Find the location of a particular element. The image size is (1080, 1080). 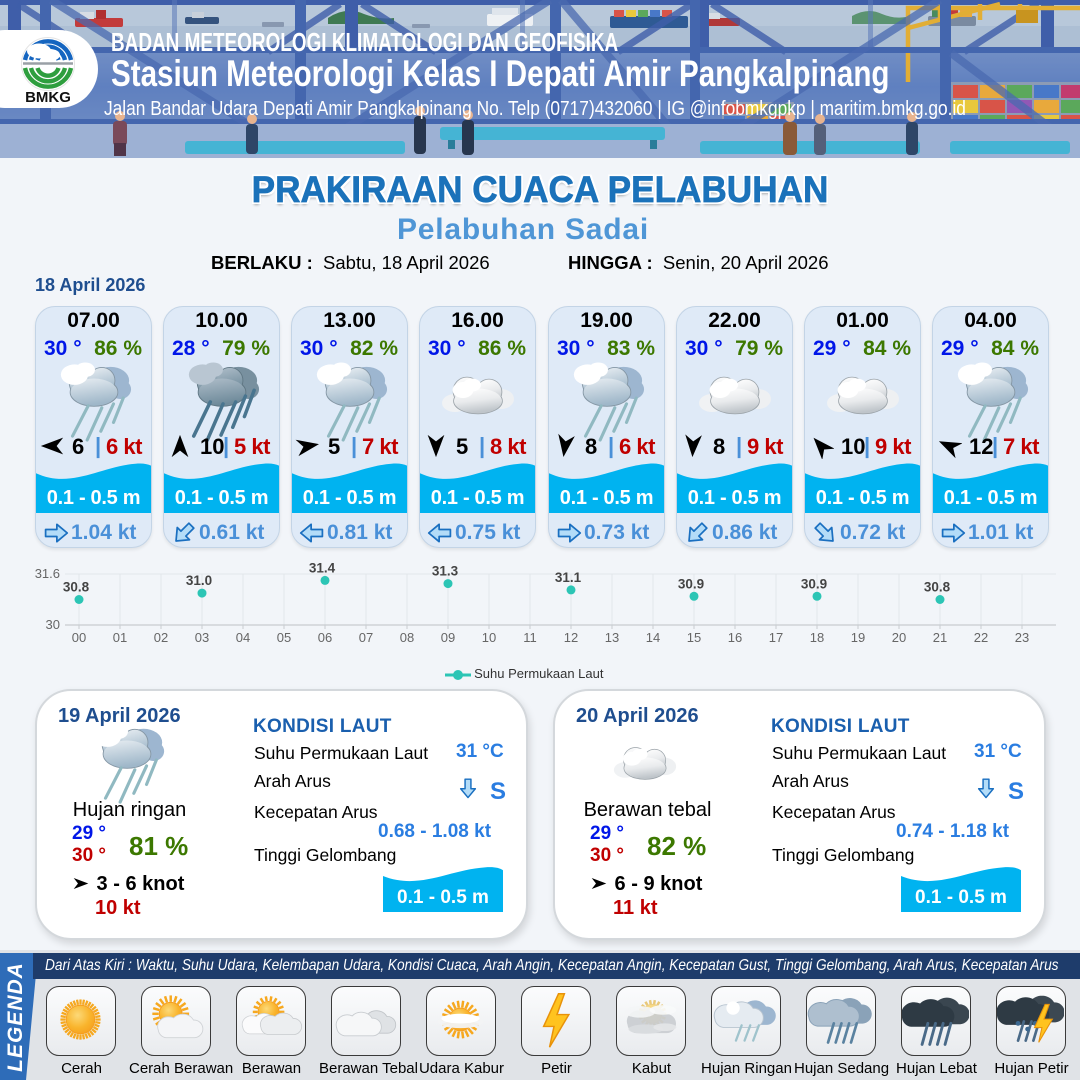

svg-text: 05 is located at coordinates (284, 637).